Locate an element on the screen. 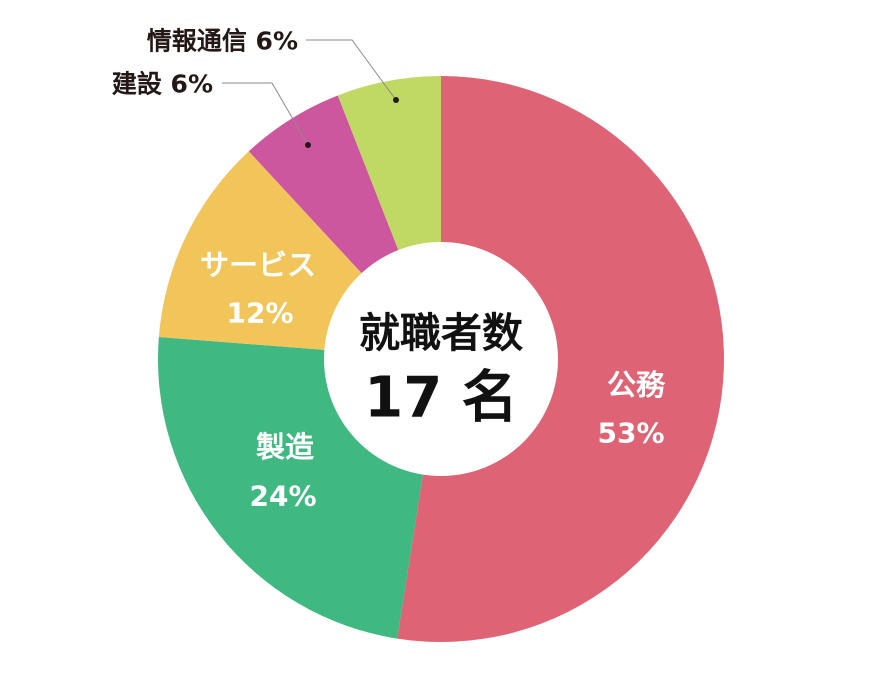 This screenshot has width=881, height=700. slice-value-label-1: 24% is located at coordinates (282, 496).